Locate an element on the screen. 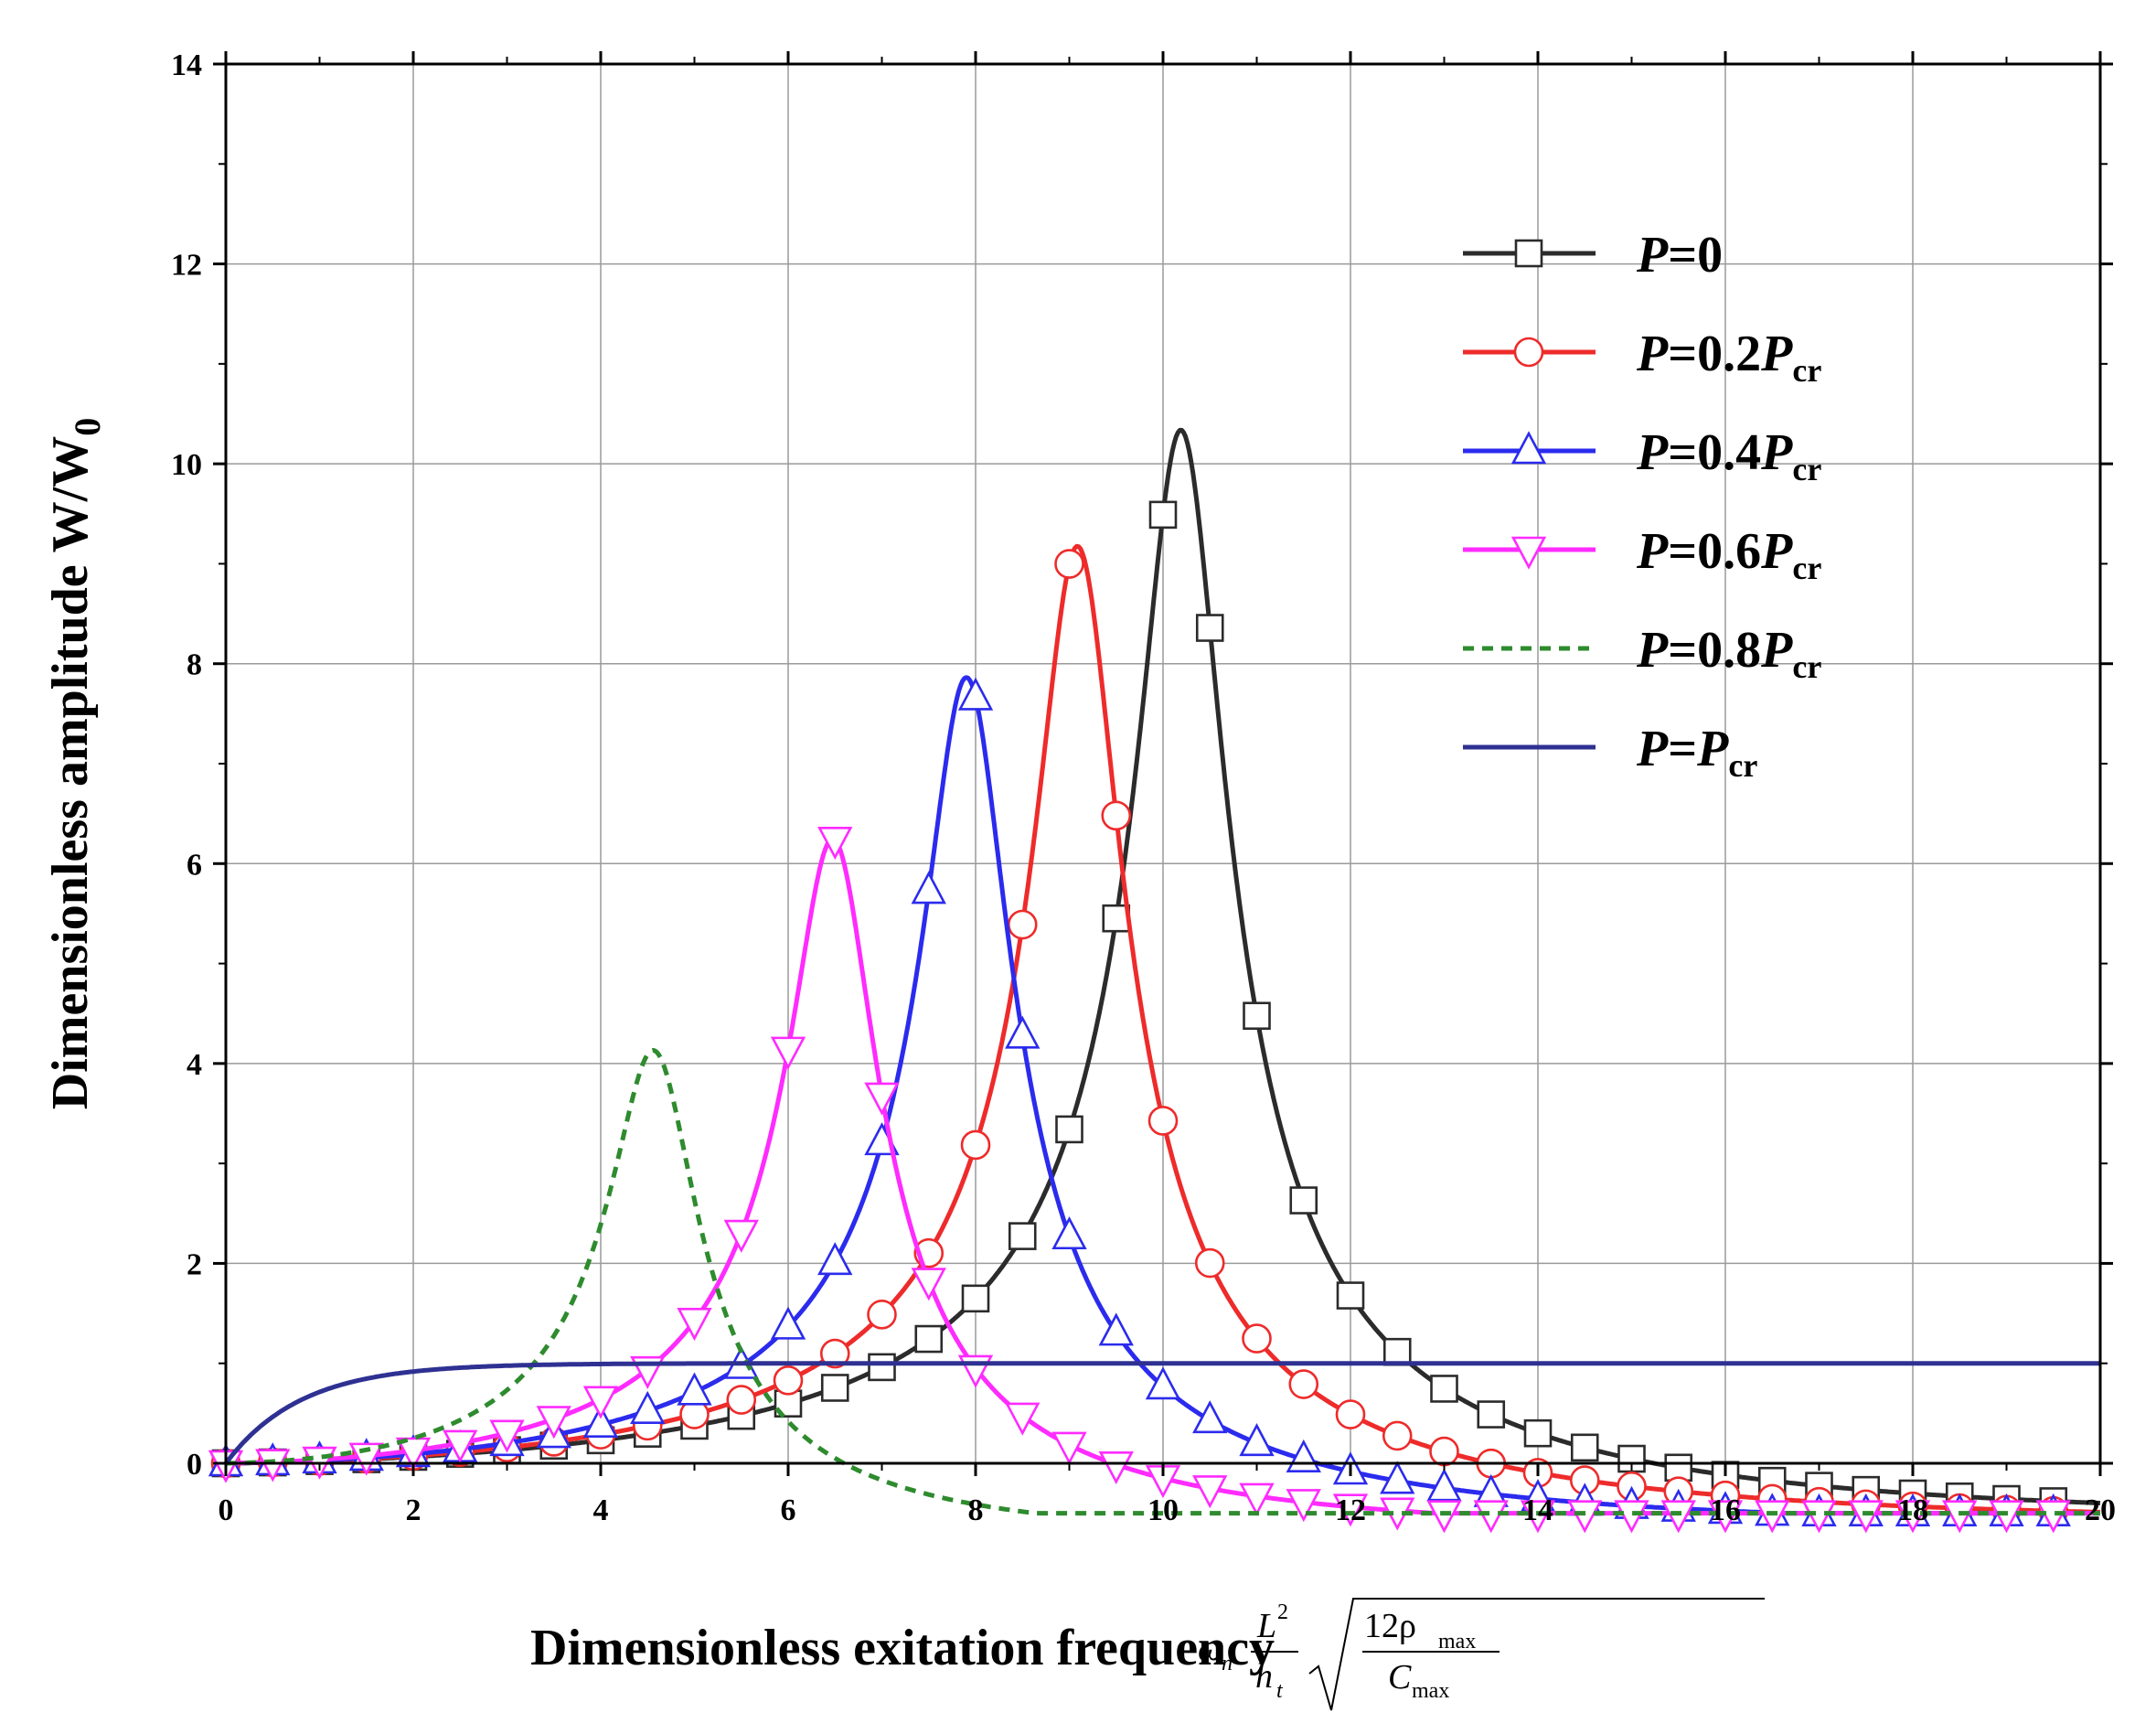 This screenshot has width=2156, height=1734. legend-label: P=0.4Pcr is located at coordinates (1728, 456).